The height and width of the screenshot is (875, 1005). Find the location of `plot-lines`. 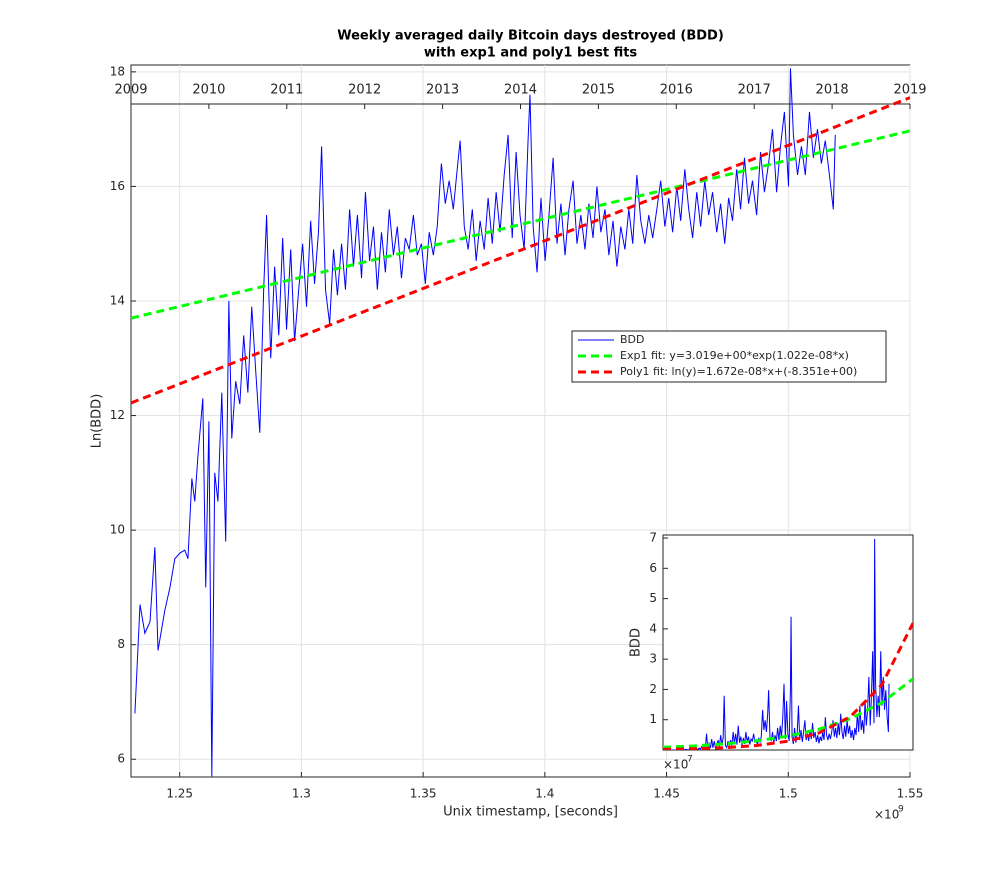

plot-lines is located at coordinates (788, 644).